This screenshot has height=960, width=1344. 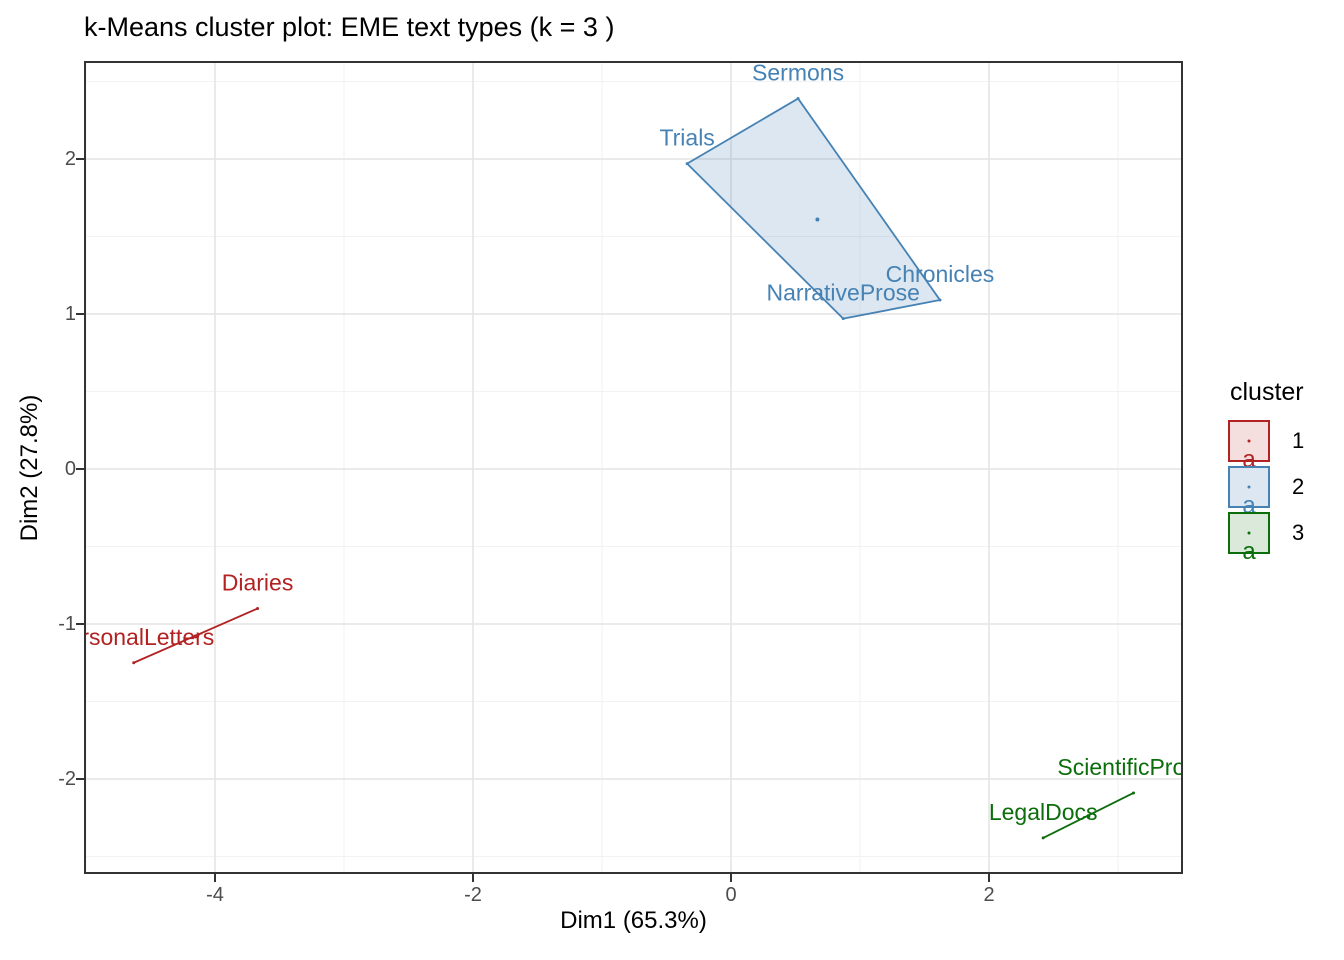 What do you see at coordinates (633, 920) in the screenshot?
I see `x-axis-title: Dim1 (65.3%)` at bounding box center [633, 920].